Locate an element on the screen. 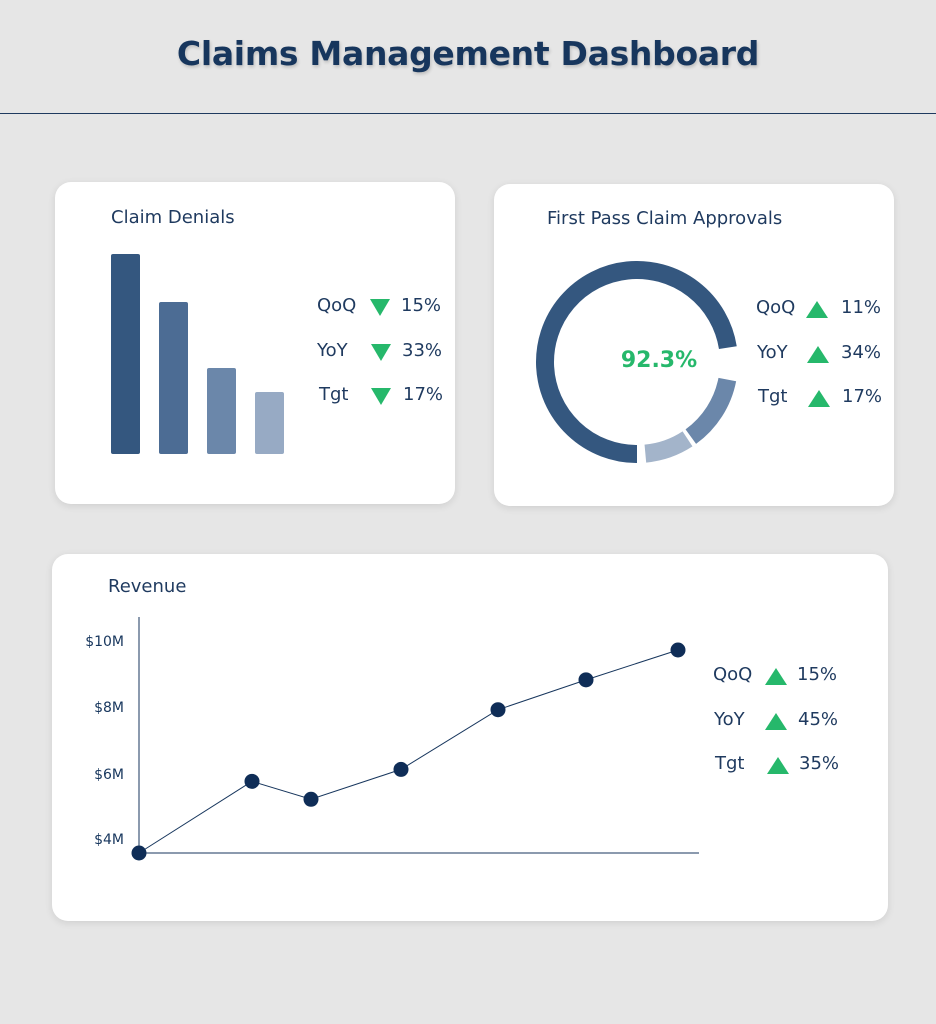 This screenshot has width=936, height=1024. metric-value: 33% is located at coordinates (422, 350).